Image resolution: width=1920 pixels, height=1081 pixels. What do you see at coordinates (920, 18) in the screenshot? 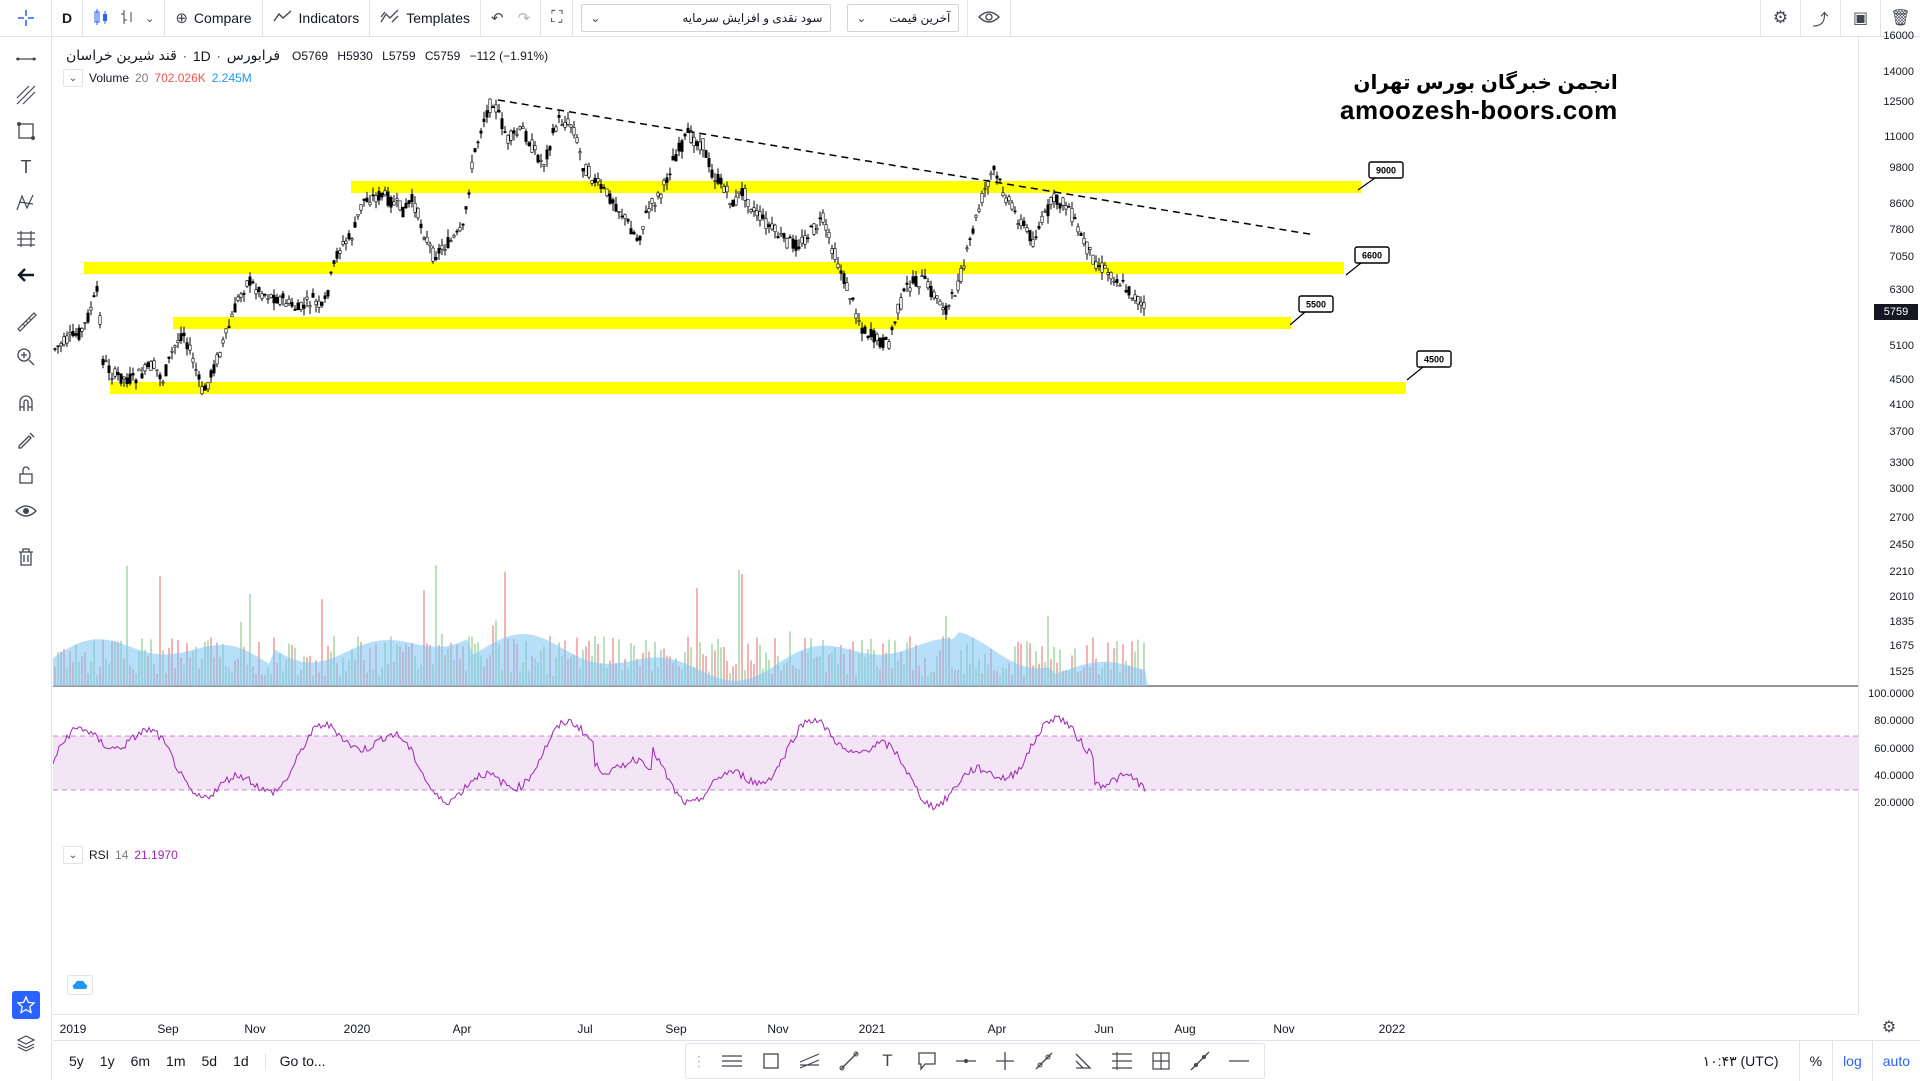
I see `price-source-label: آخرین قیمت` at bounding box center [920, 18].